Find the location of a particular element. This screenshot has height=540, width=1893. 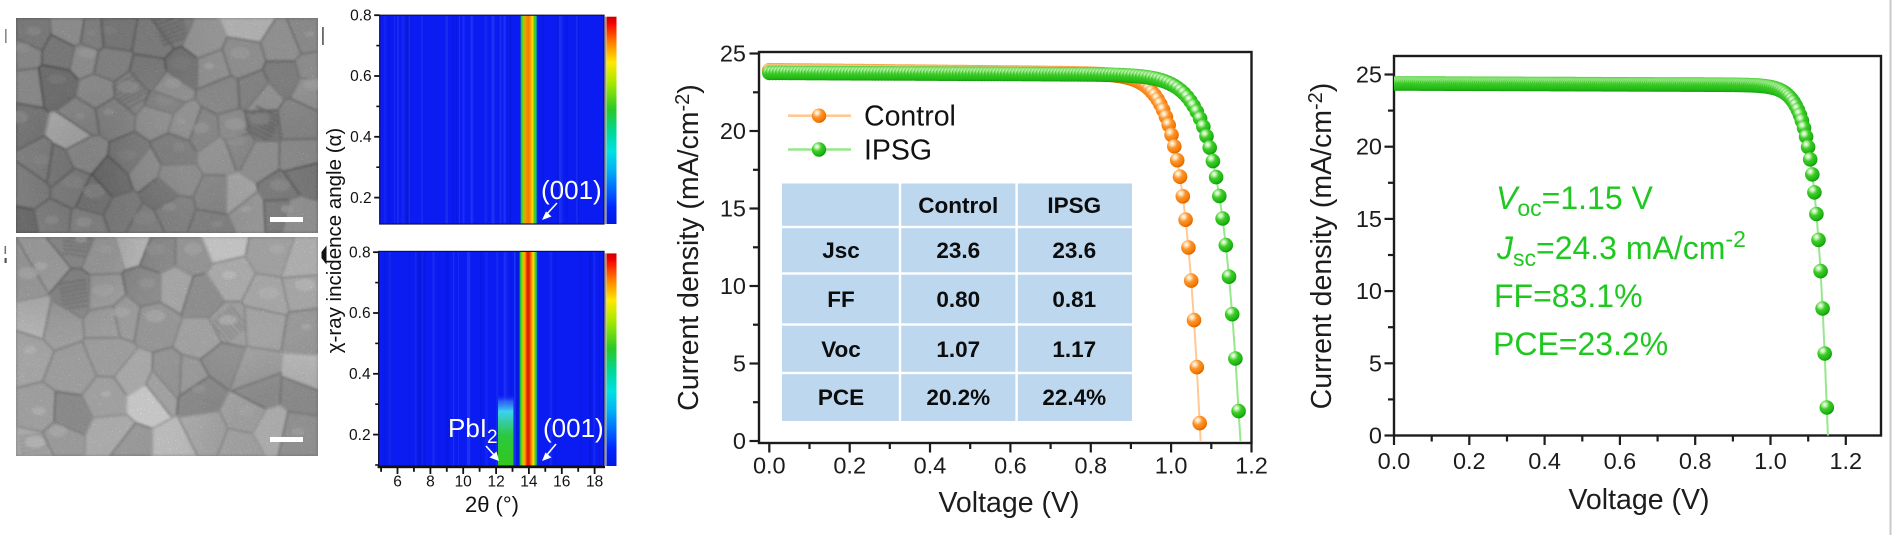

svg-text: 16 is located at coordinates (561, 482).